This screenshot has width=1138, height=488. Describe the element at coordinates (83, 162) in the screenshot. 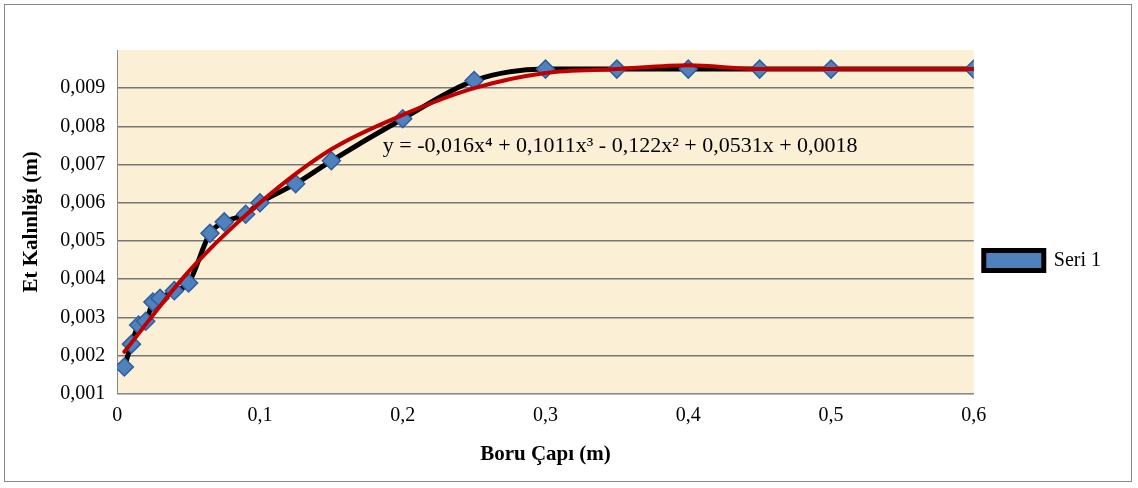

I see `y-tick-label: 0,007` at that location.